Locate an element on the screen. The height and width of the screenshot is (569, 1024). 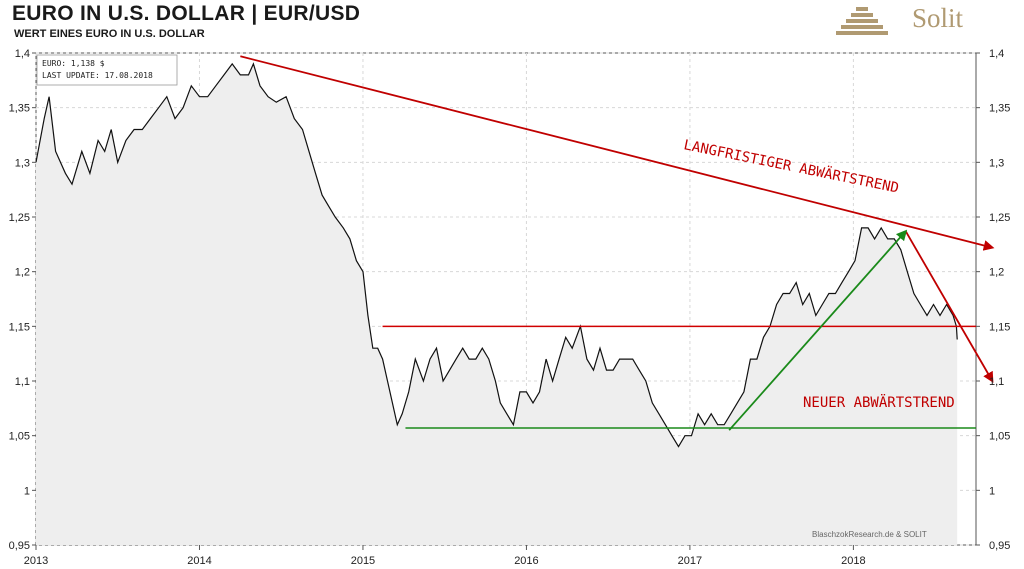
new-downtrend-line is located at coordinates (949, 306).